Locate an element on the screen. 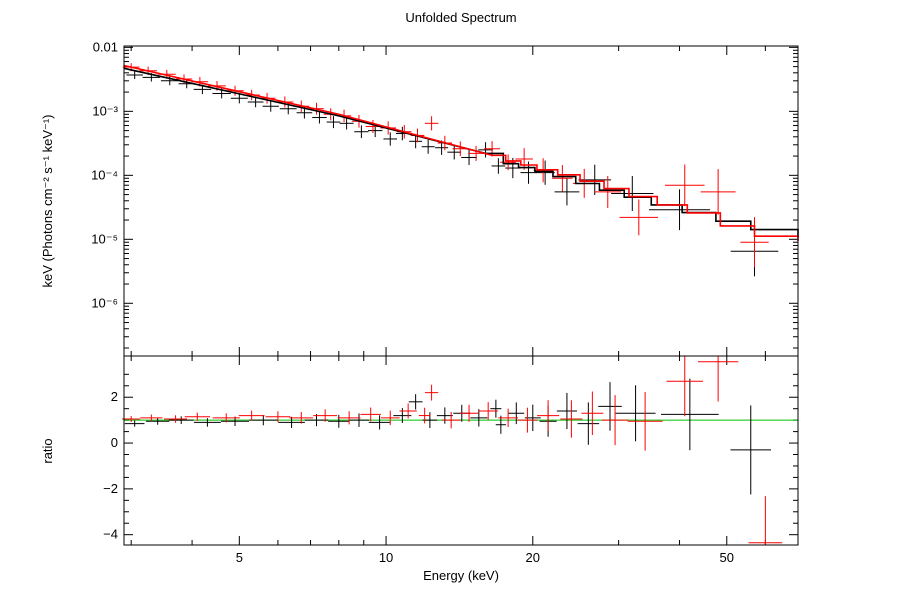  x-tick-label: 20 is located at coordinates (533, 557).